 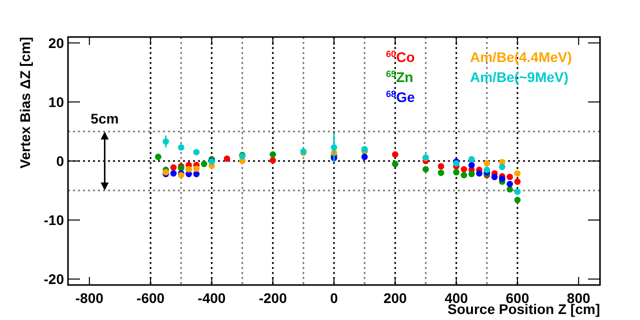 I want to click on text: Am/Be(~9MeV), so click(x=519, y=77).